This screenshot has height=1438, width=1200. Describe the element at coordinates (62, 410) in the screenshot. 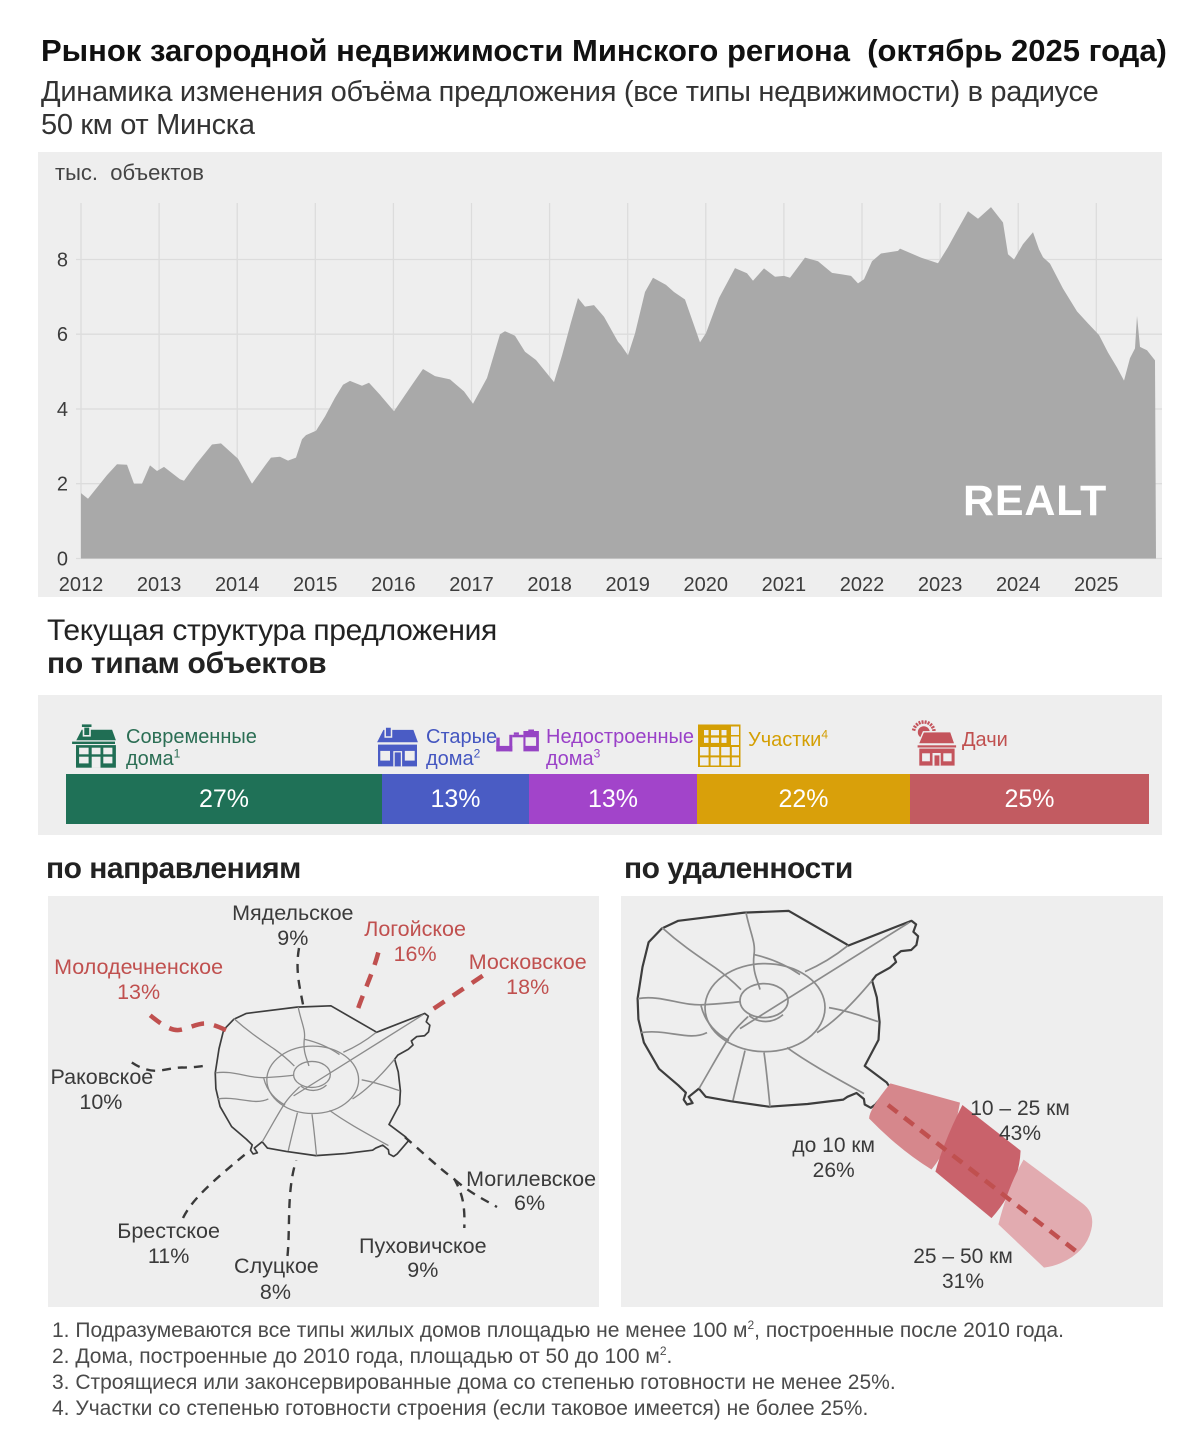

I see `svg-text: 4` at that location.